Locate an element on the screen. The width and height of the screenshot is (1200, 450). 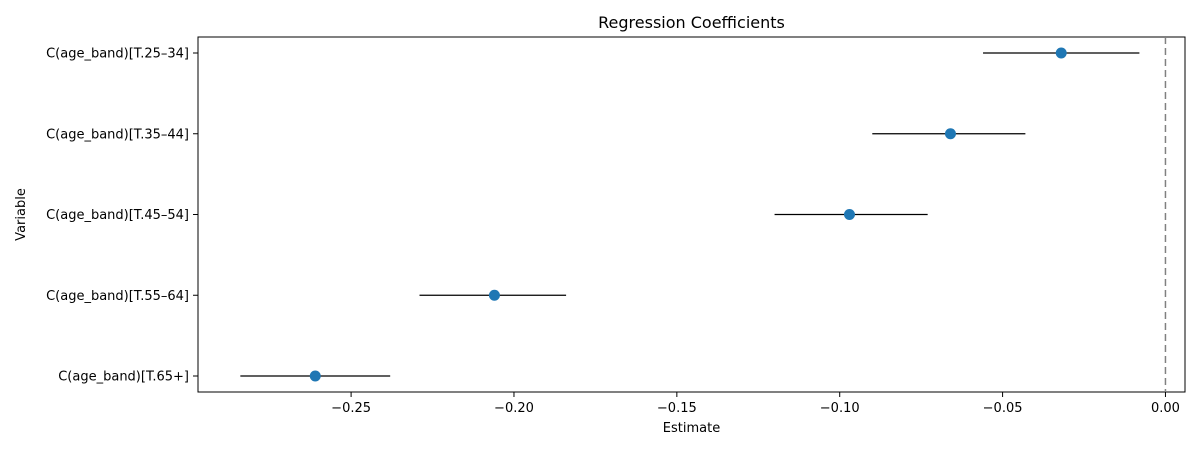
x-axis-label: Estimate is located at coordinates (691, 428).